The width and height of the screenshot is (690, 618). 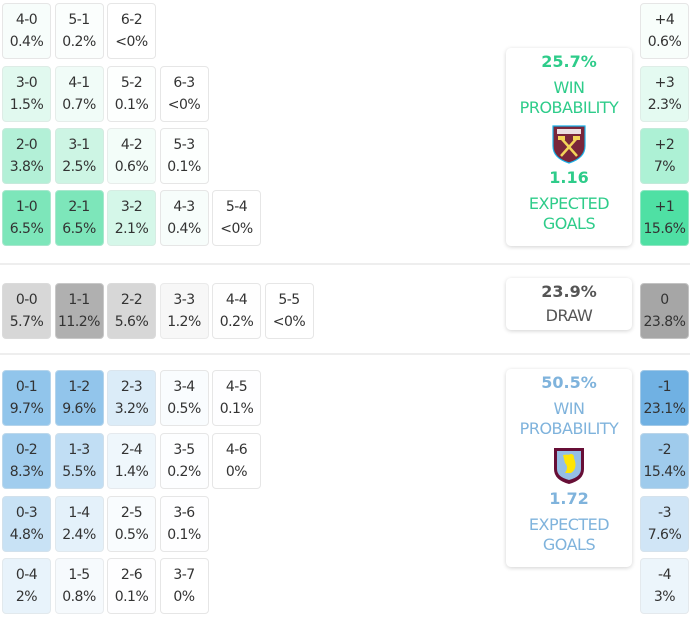 I want to click on divider-top, so click(x=345, y=264).